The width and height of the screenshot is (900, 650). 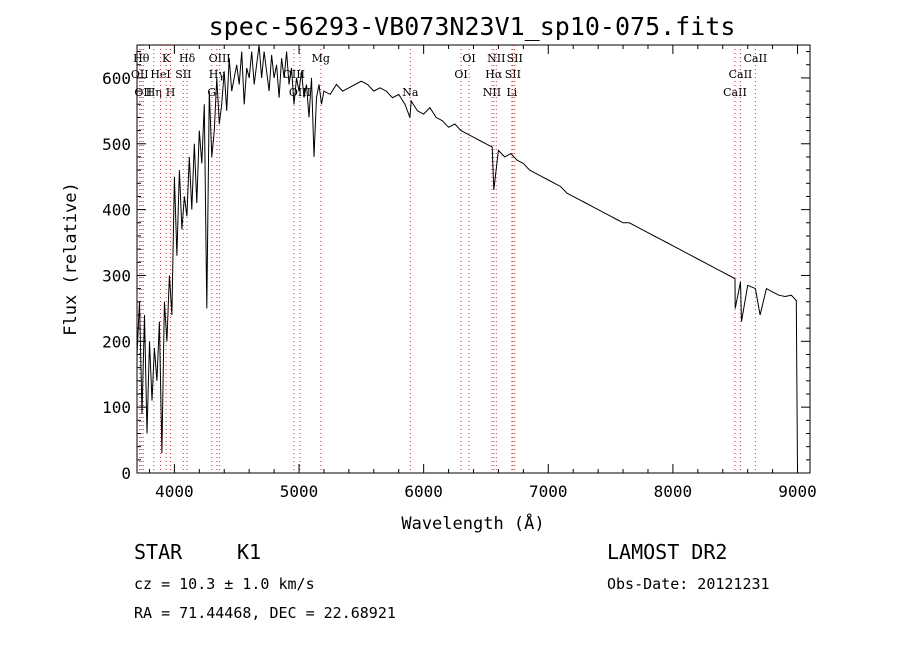 I want to click on line-marker-label-20: NII, so click(x=496, y=58).